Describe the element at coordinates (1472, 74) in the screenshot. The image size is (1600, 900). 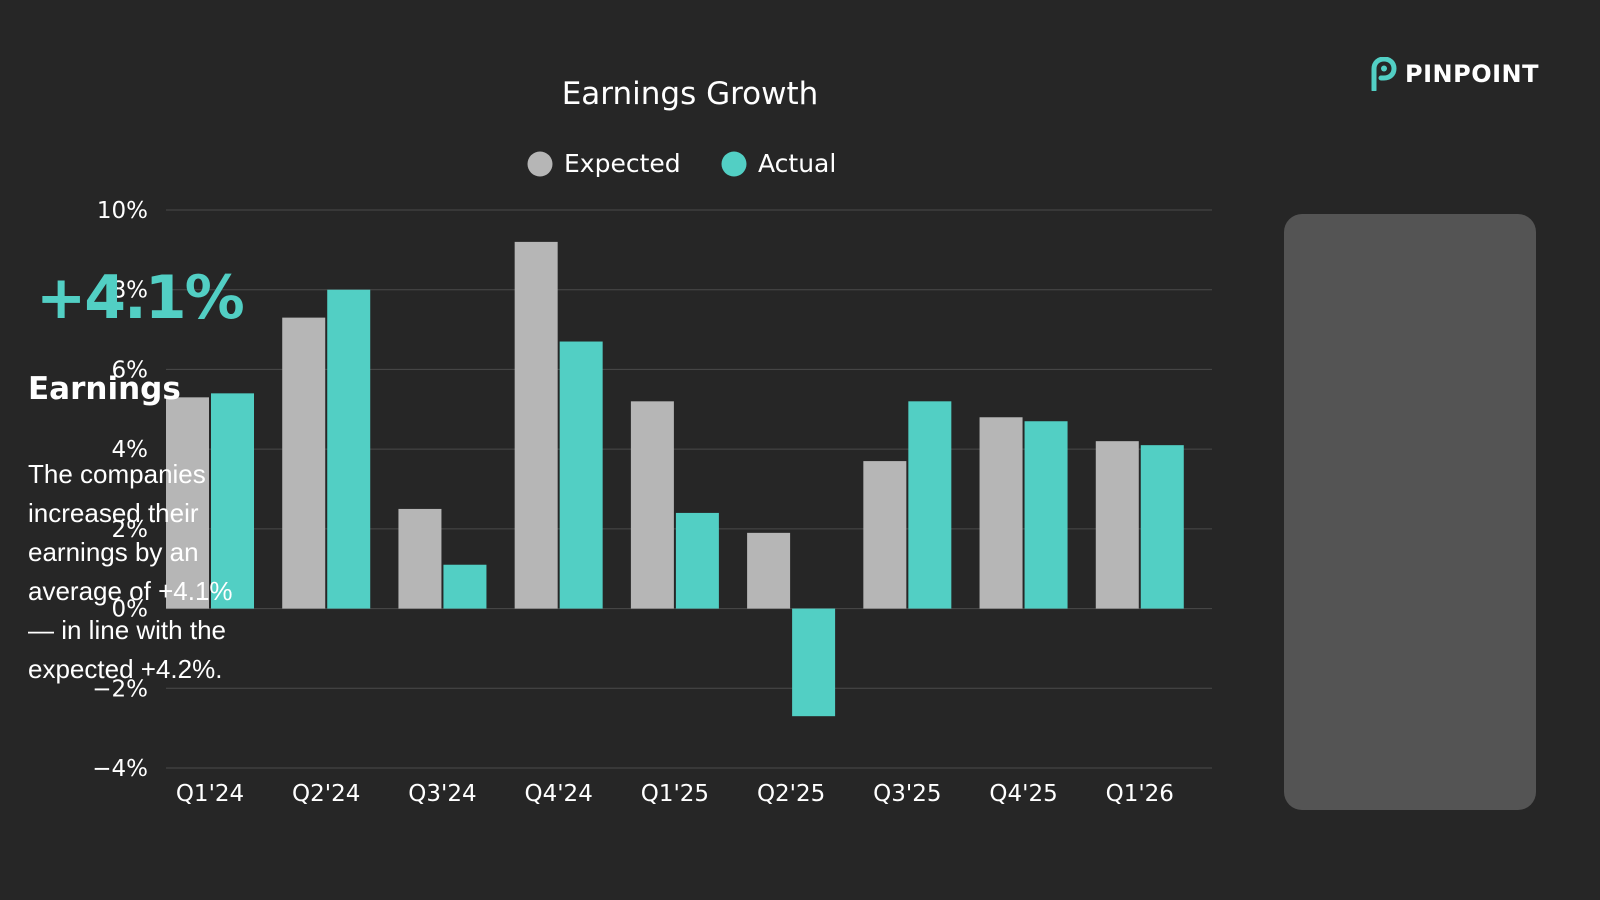
I see `brand-name: PINPOINT` at that location.